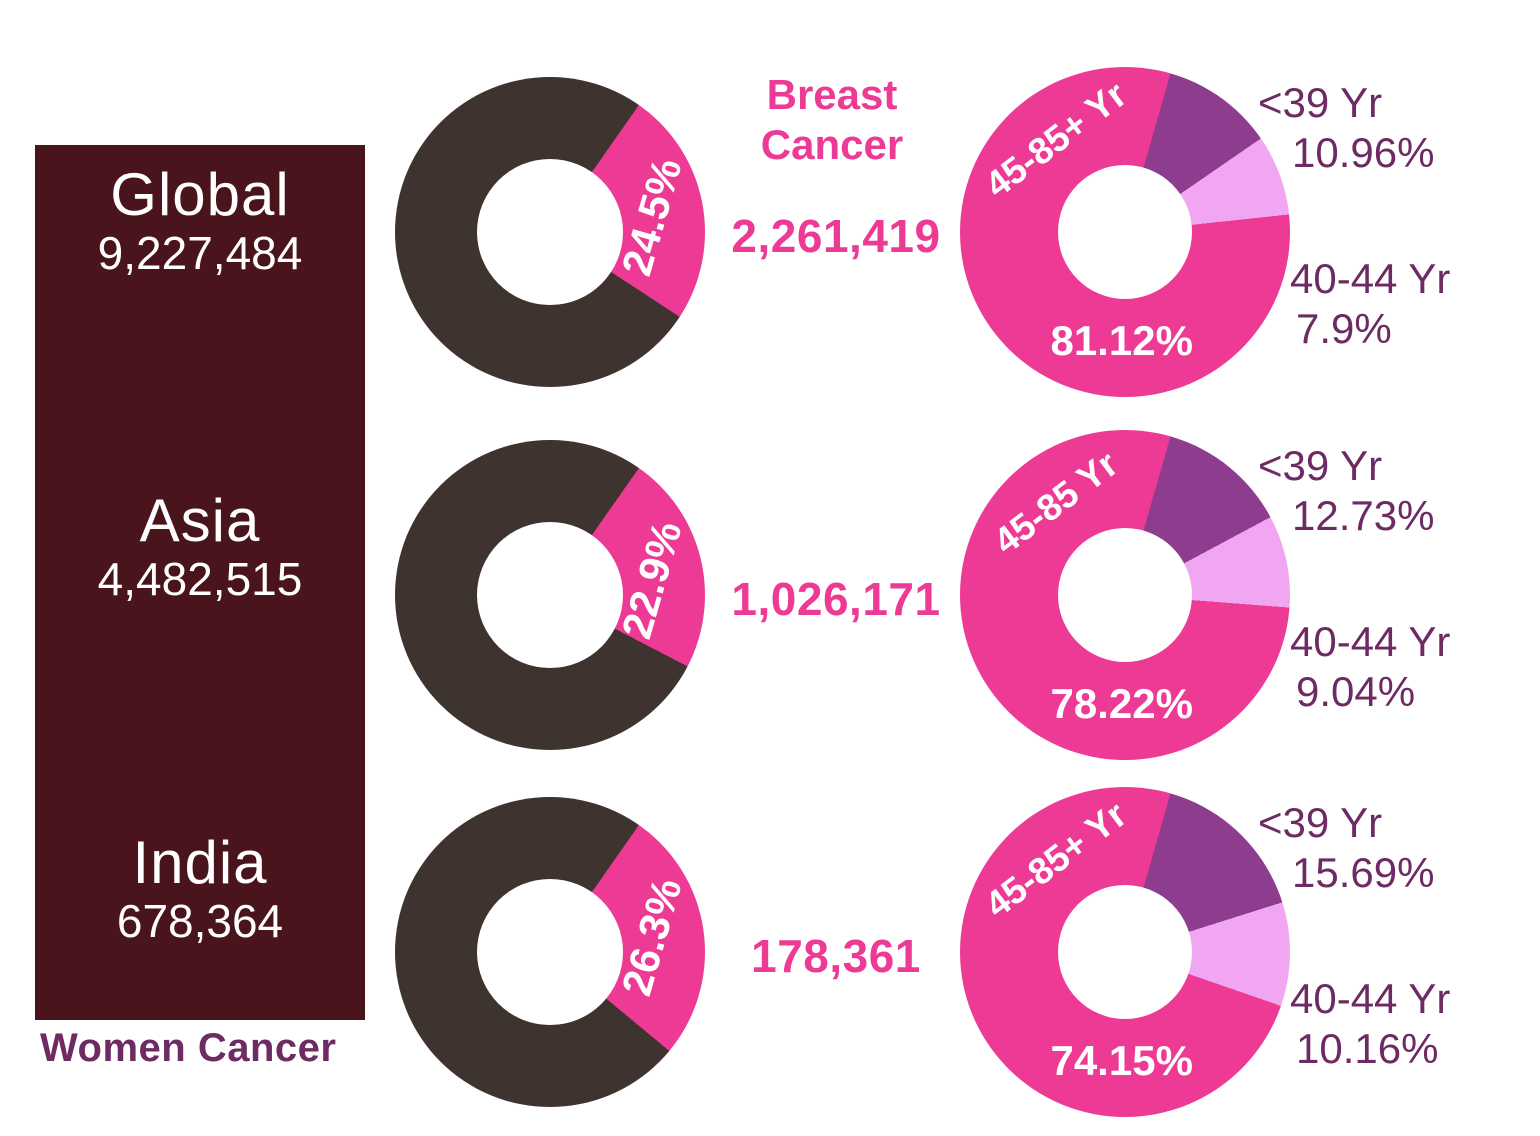 This screenshot has width=1540, height=1136. I want to click on age-distribution-donut-india: 45-85+ Yr 74.15%, so click(1125, 952).